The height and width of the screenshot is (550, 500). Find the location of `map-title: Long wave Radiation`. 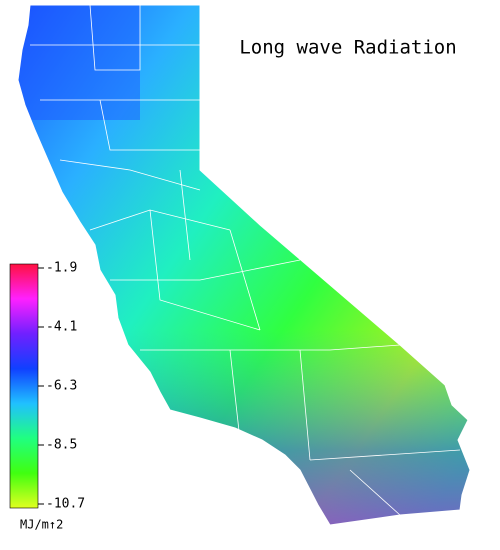

map-title: Long wave Radiation is located at coordinates (347, 48).